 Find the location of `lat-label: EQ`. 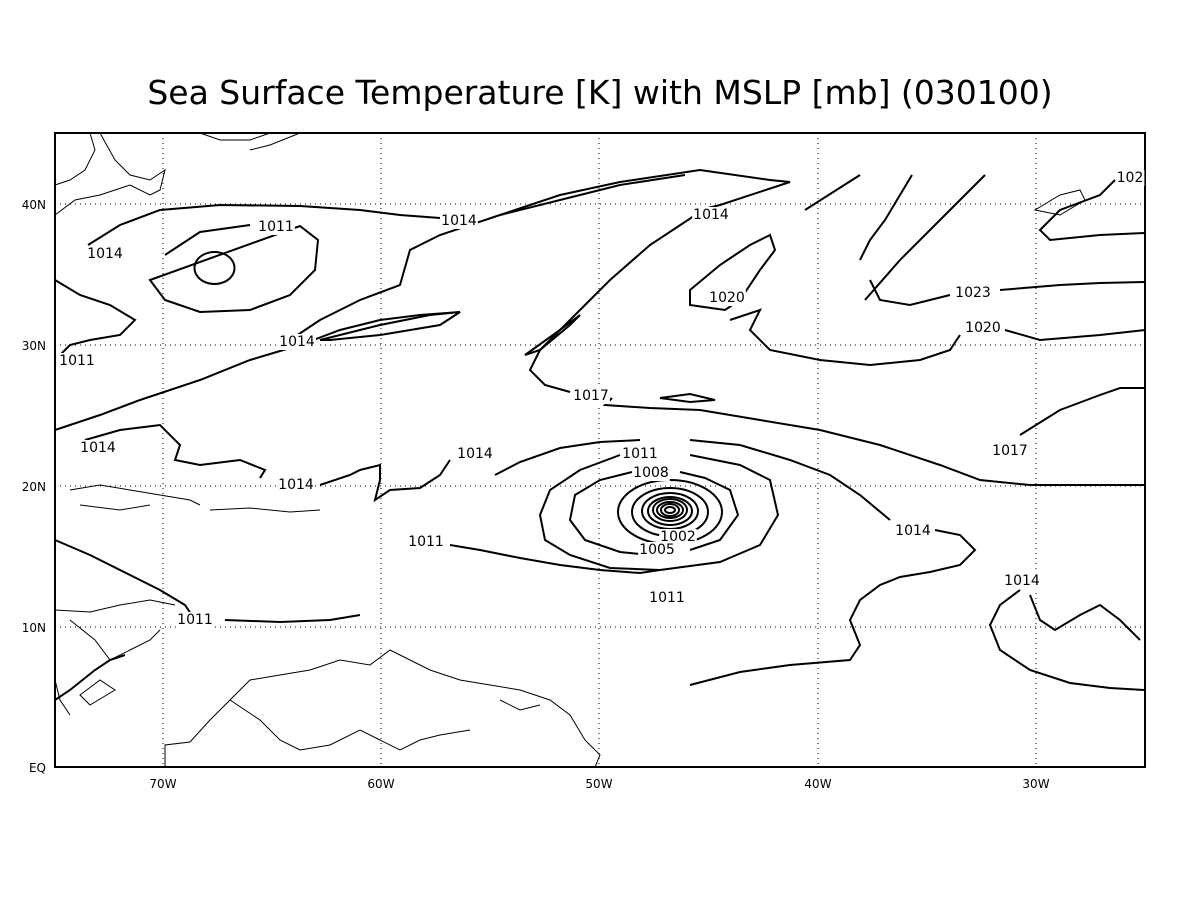

lat-label: EQ is located at coordinates (37, 768).